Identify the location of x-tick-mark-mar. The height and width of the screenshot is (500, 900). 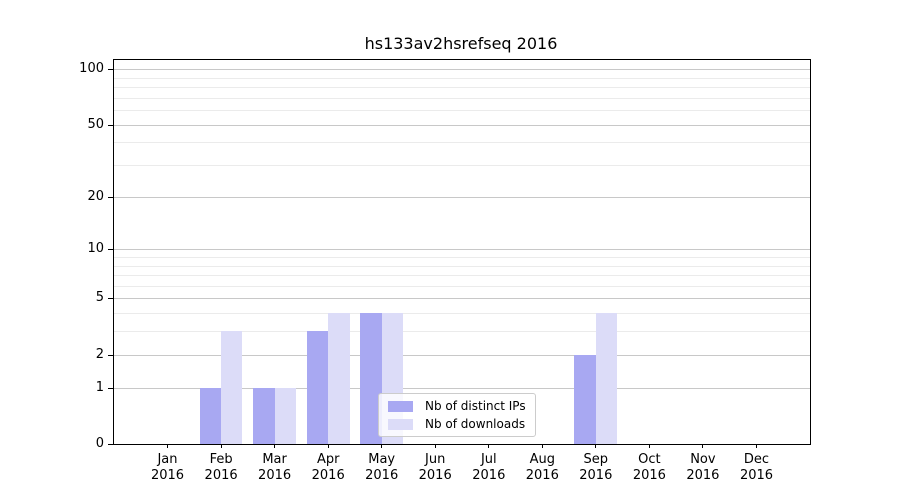
(275, 446).